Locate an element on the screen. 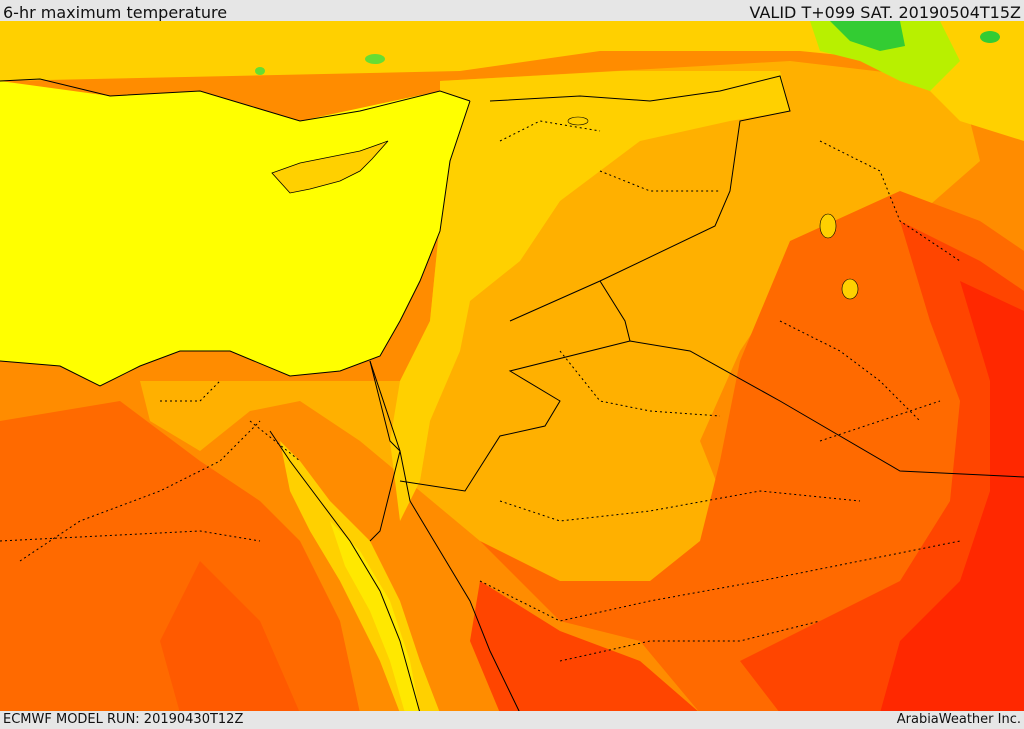  green-spot-west is located at coordinates (260, 71).